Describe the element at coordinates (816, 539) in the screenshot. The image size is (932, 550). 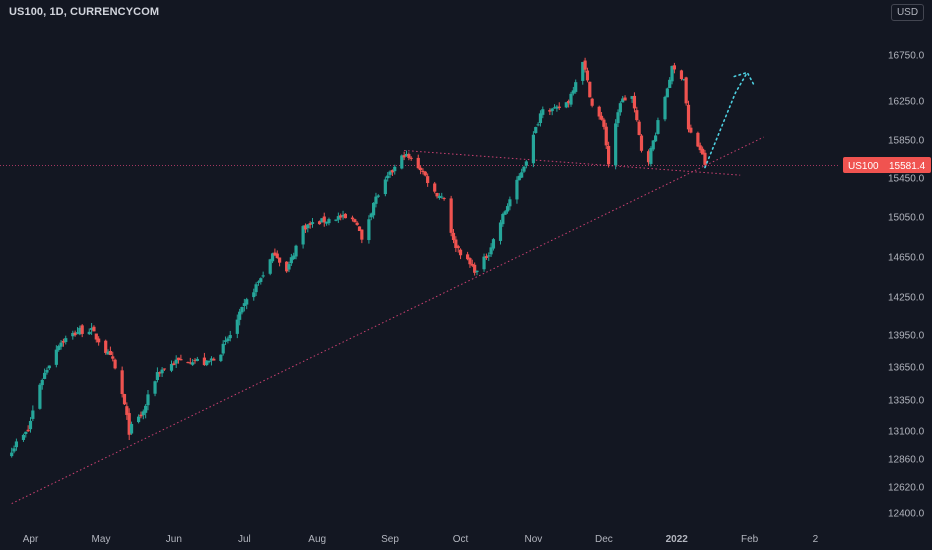
I see `x-tick-label: 2` at that location.